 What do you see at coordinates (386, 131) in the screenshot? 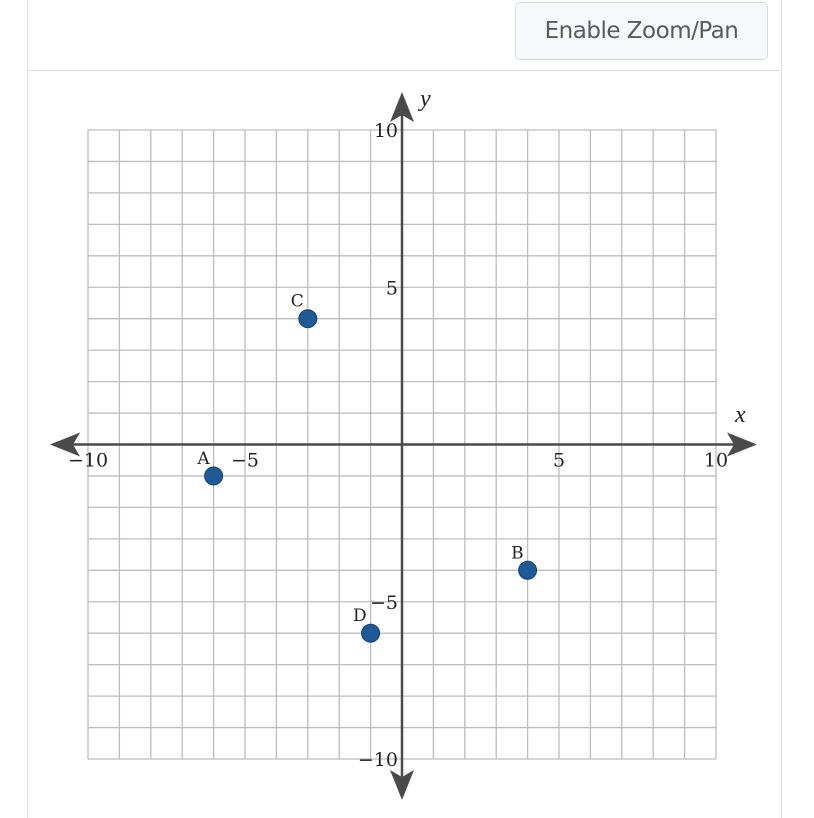
I see `y-tick-label: 10` at bounding box center [386, 131].